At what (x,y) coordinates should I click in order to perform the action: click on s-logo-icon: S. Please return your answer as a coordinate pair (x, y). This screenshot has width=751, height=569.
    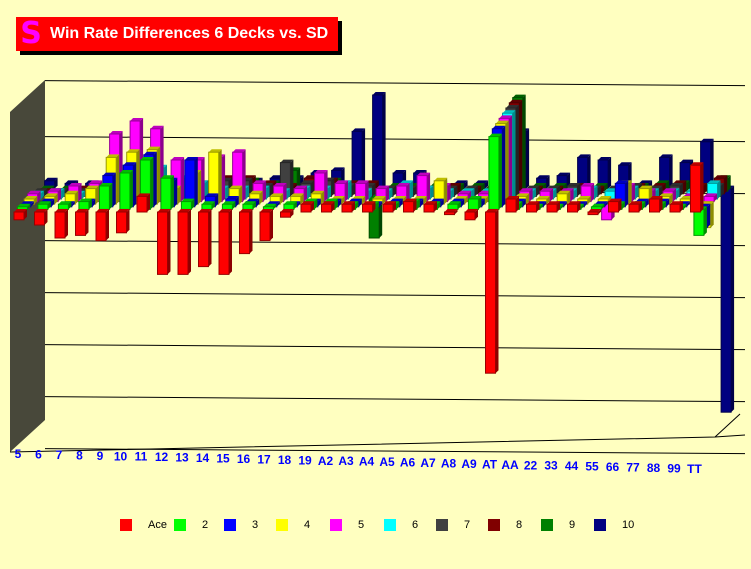
    Looking at the image, I should click on (31, 33).